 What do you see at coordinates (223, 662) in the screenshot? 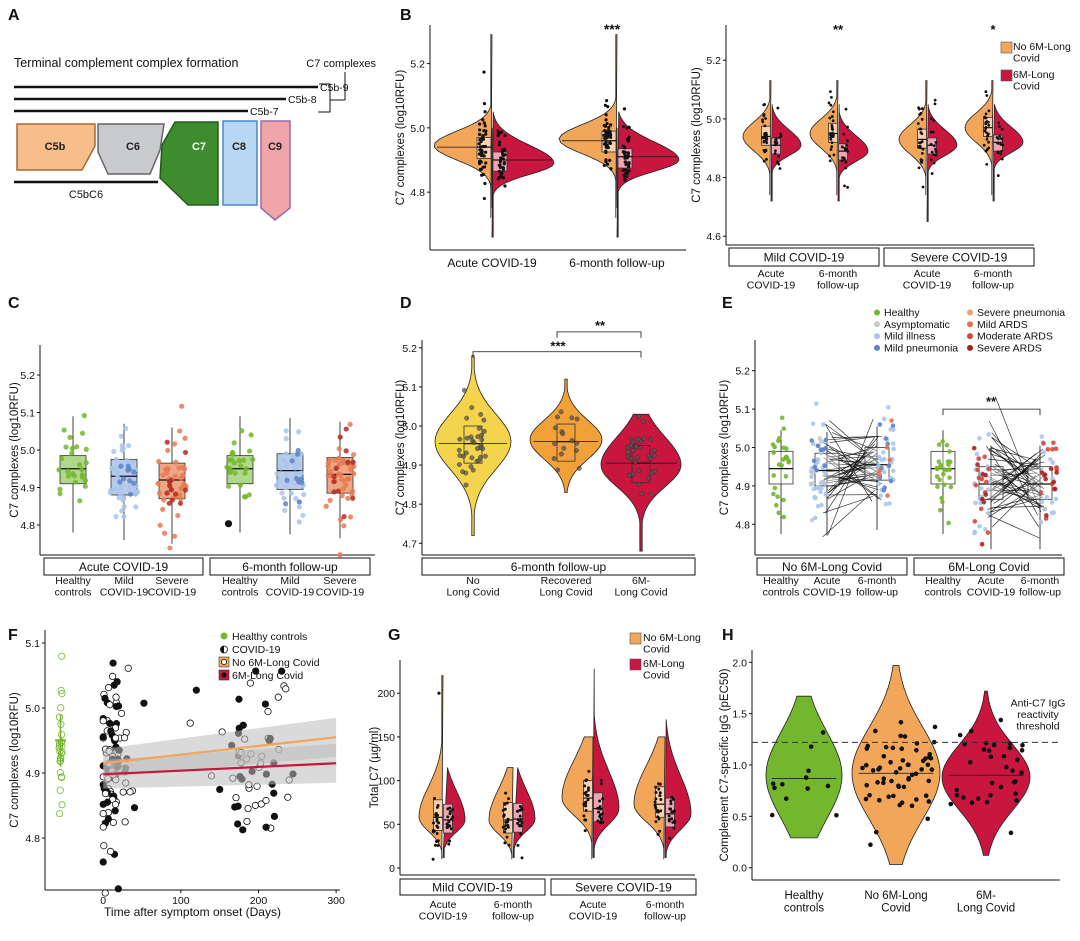
I see `legend-dot-no-long-covid` at bounding box center [223, 662].